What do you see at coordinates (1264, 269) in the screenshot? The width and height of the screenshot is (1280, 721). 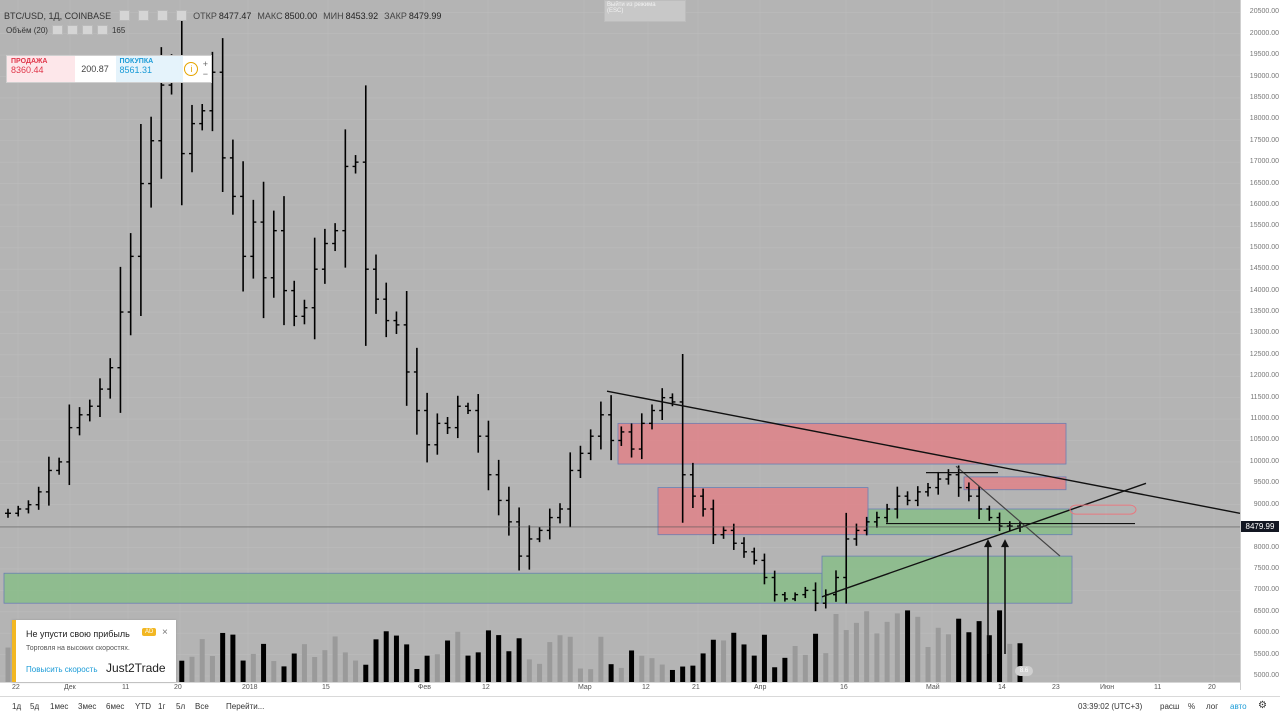 I see `price-tick: 14500.00` at bounding box center [1264, 269].